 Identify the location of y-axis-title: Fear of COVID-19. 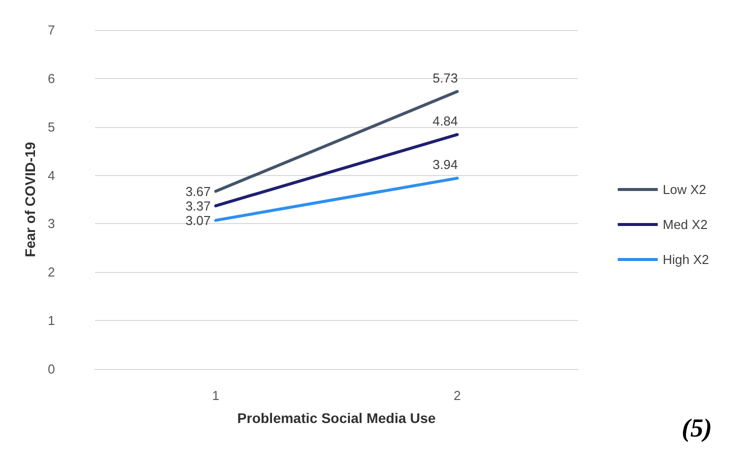
(30, 200).